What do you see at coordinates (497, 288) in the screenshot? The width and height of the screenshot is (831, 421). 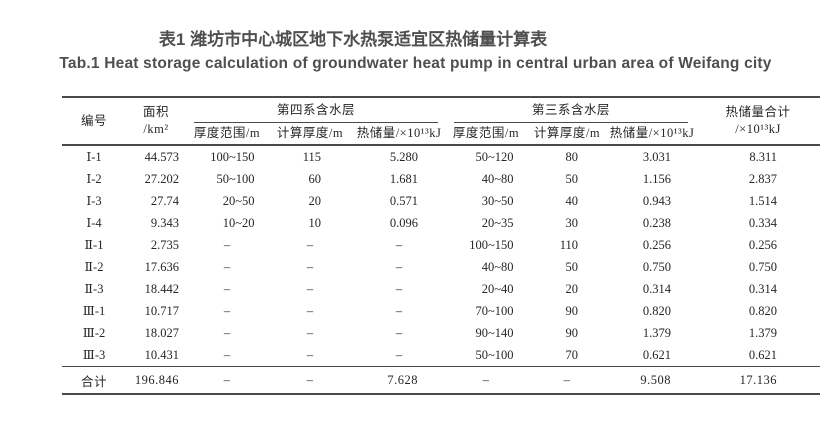 I see `value-cell: 20~40` at bounding box center [497, 288].